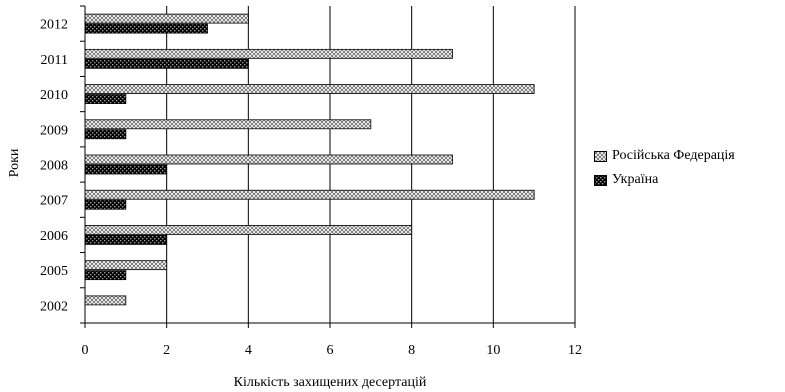 This screenshot has width=785, height=392. What do you see at coordinates (600, 156) in the screenshot?
I see `legend-swatch-russian-federation` at bounding box center [600, 156].